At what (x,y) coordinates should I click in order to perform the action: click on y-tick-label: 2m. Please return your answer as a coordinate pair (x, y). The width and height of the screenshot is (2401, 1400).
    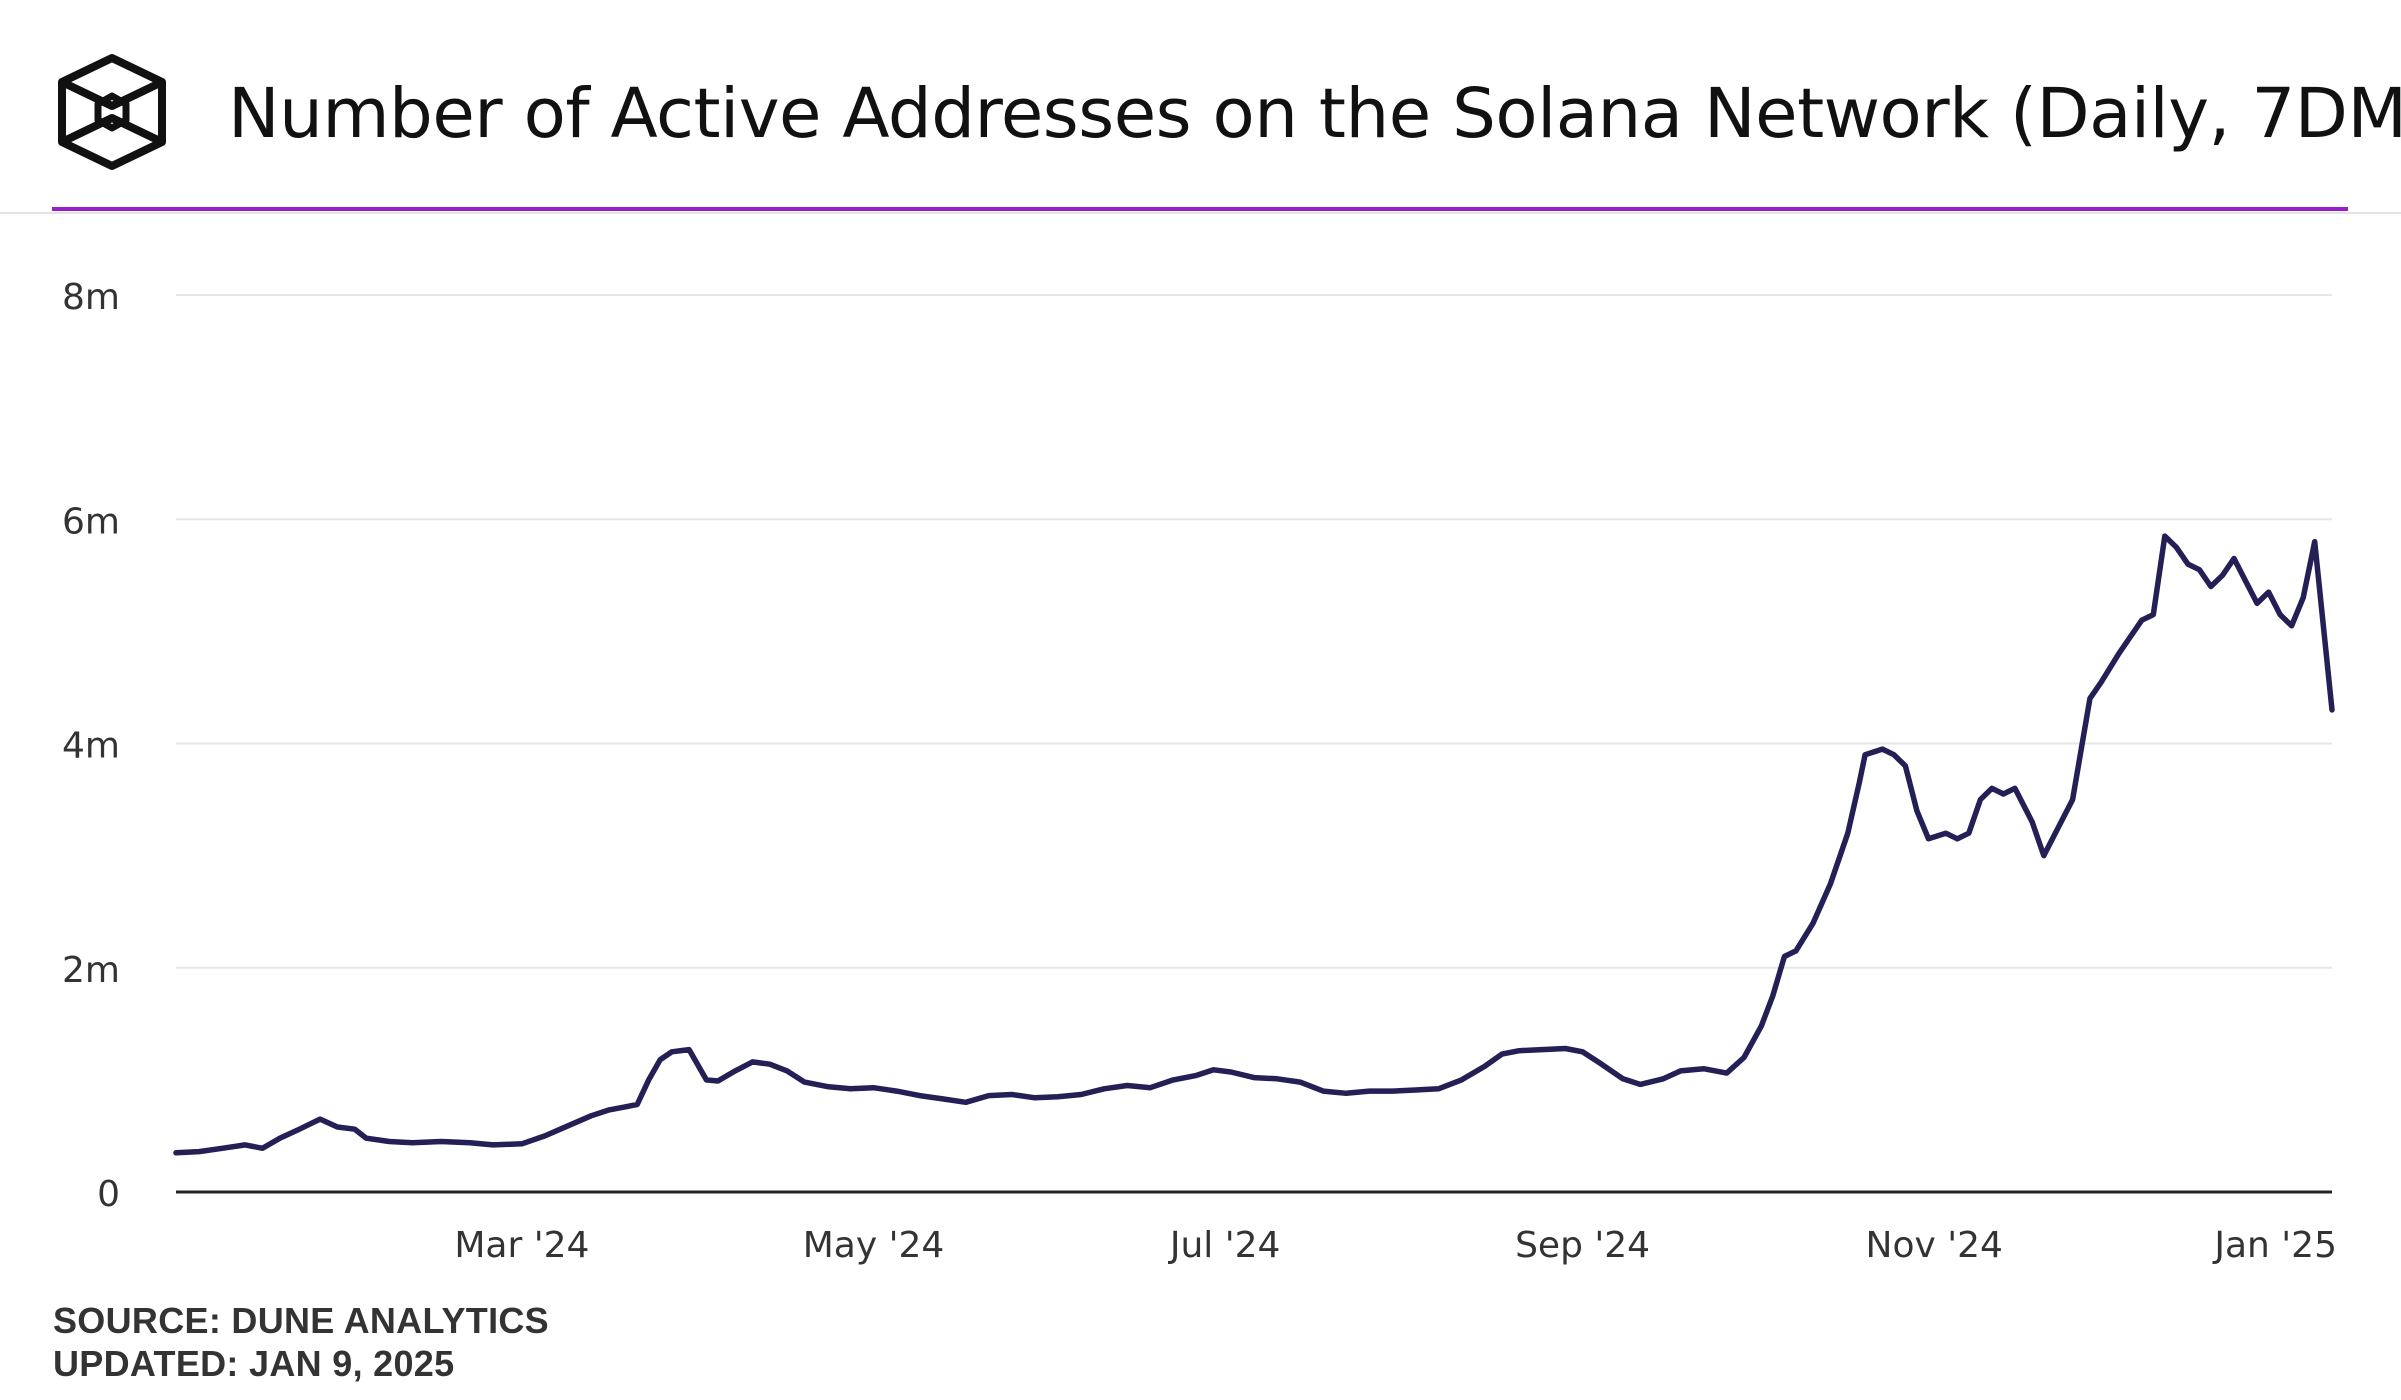
    Looking at the image, I should click on (91, 970).